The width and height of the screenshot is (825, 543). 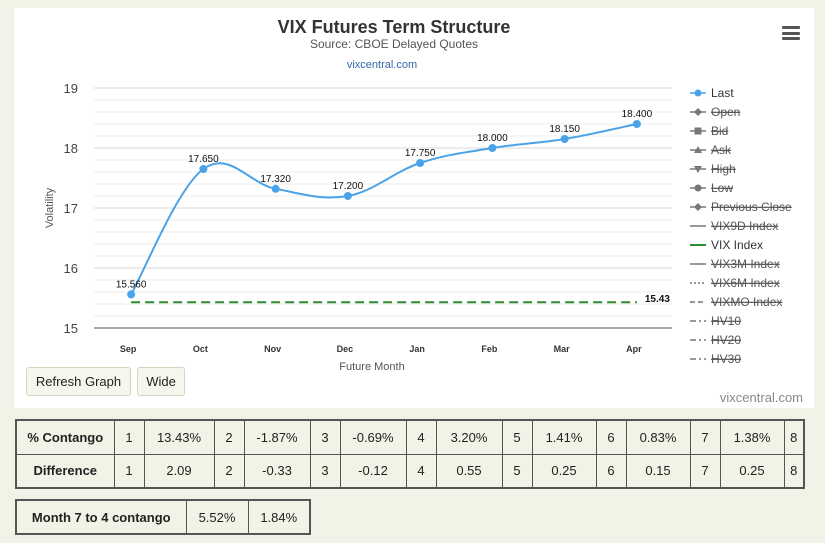 I want to click on legend-item: HV20, so click(x=715, y=340).